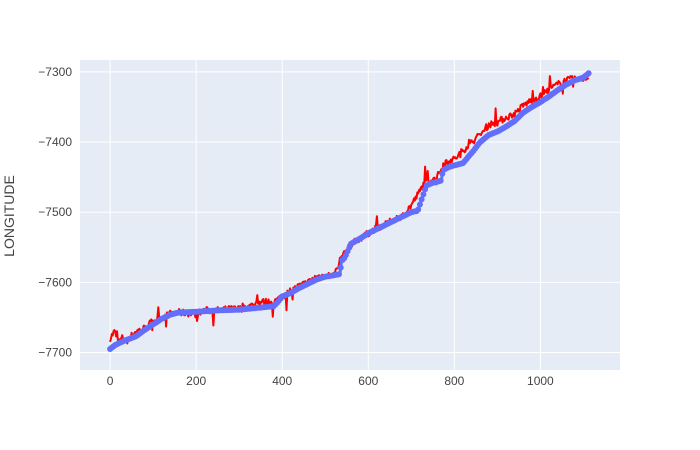 The image size is (700, 450). I want to click on x-tick-label: 600, so click(368, 381).